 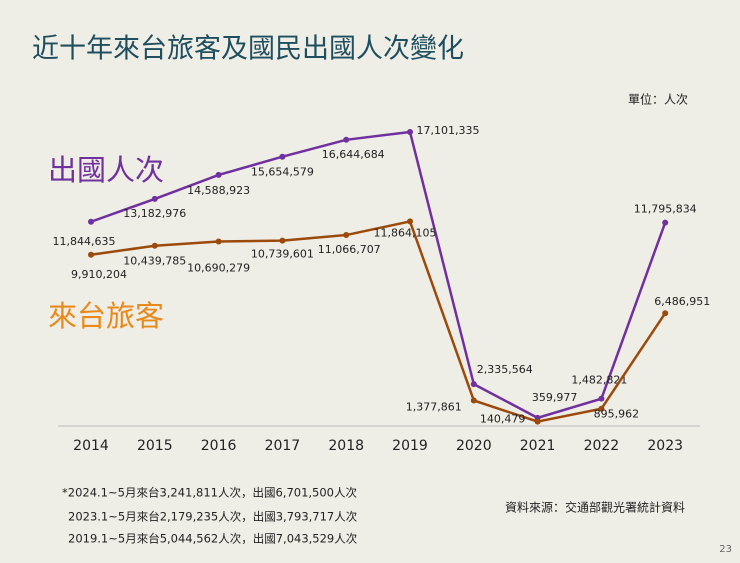 I want to click on x-tick-label: 2014, so click(x=91, y=446).